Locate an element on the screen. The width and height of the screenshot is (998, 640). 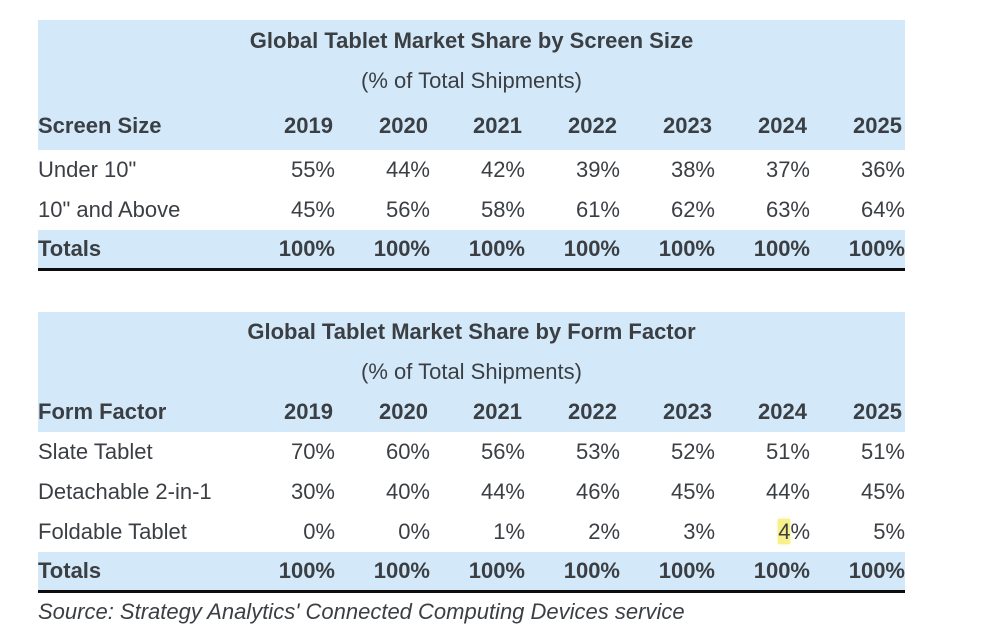
cell-value: 53% is located at coordinates (597, 451).